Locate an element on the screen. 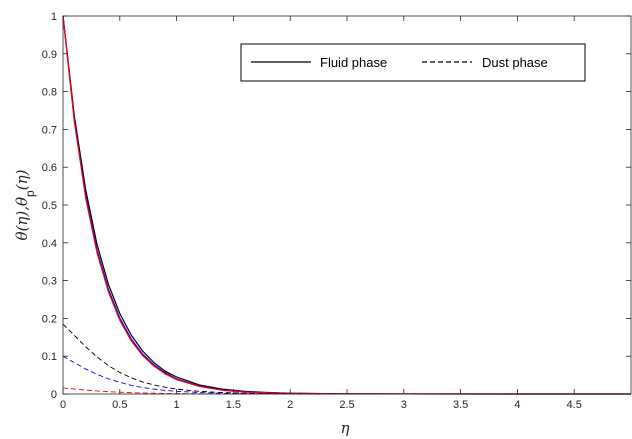 Image resolution: width=632 pixels, height=439 pixels. x-tick-label: 1.5 is located at coordinates (233, 405).